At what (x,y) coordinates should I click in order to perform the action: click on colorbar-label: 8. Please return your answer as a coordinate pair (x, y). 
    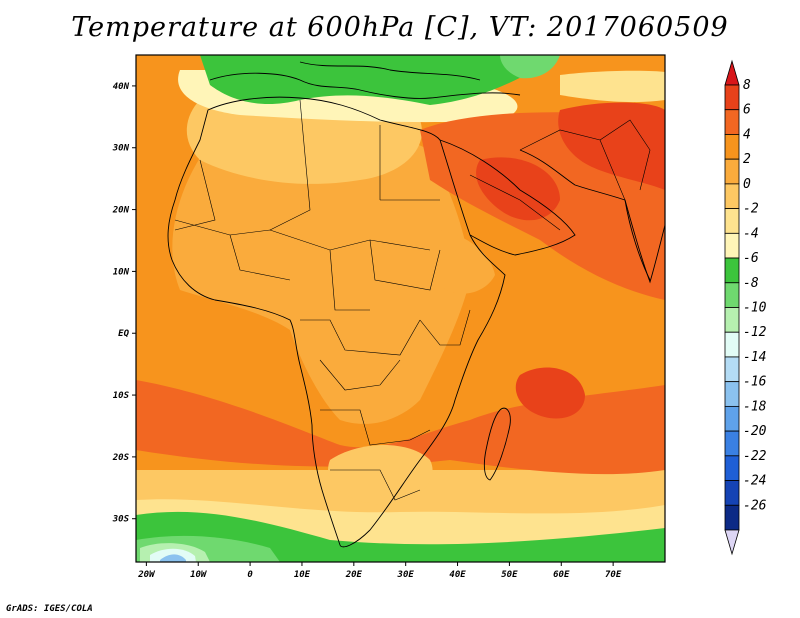
    Looking at the image, I should click on (747, 85).